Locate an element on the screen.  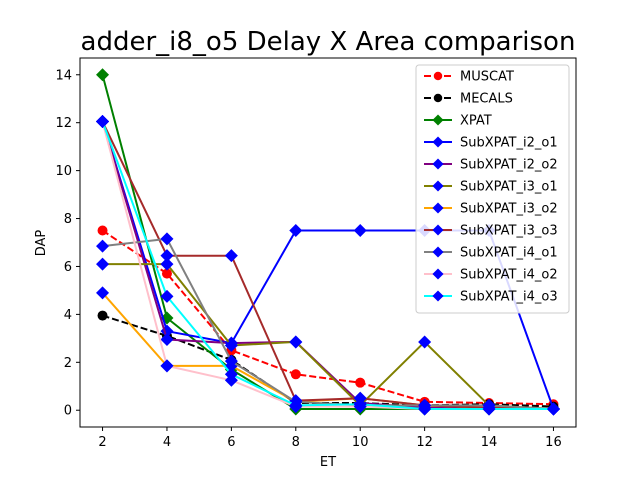
legend-item-SubXPAT_i2_o2: SubXPAT_i2_o2 is located at coordinates (491, 165).